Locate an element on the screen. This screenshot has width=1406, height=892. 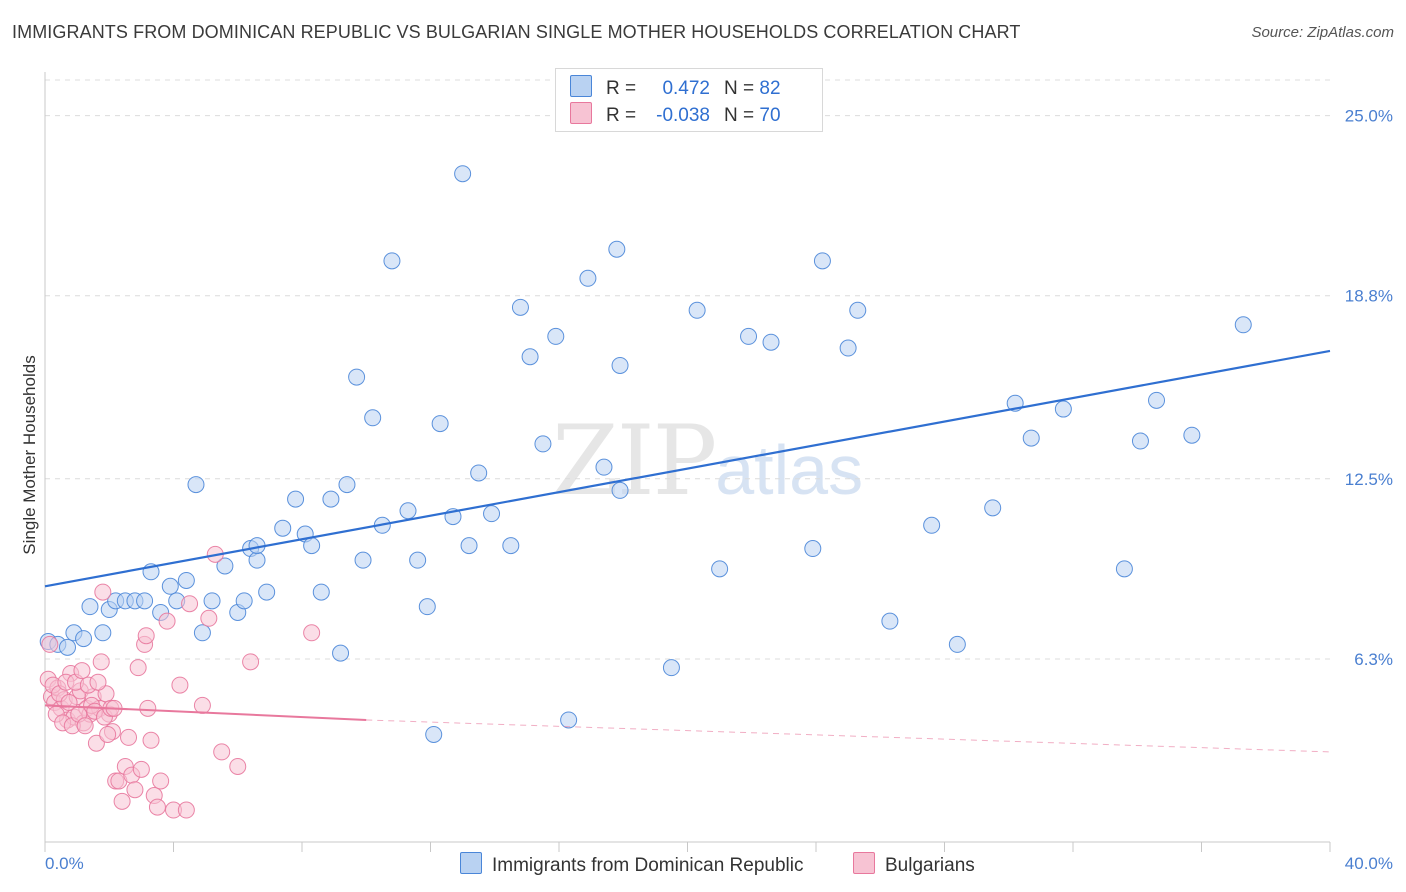
legend-n-value: 70 is located at coordinates (770, 115).